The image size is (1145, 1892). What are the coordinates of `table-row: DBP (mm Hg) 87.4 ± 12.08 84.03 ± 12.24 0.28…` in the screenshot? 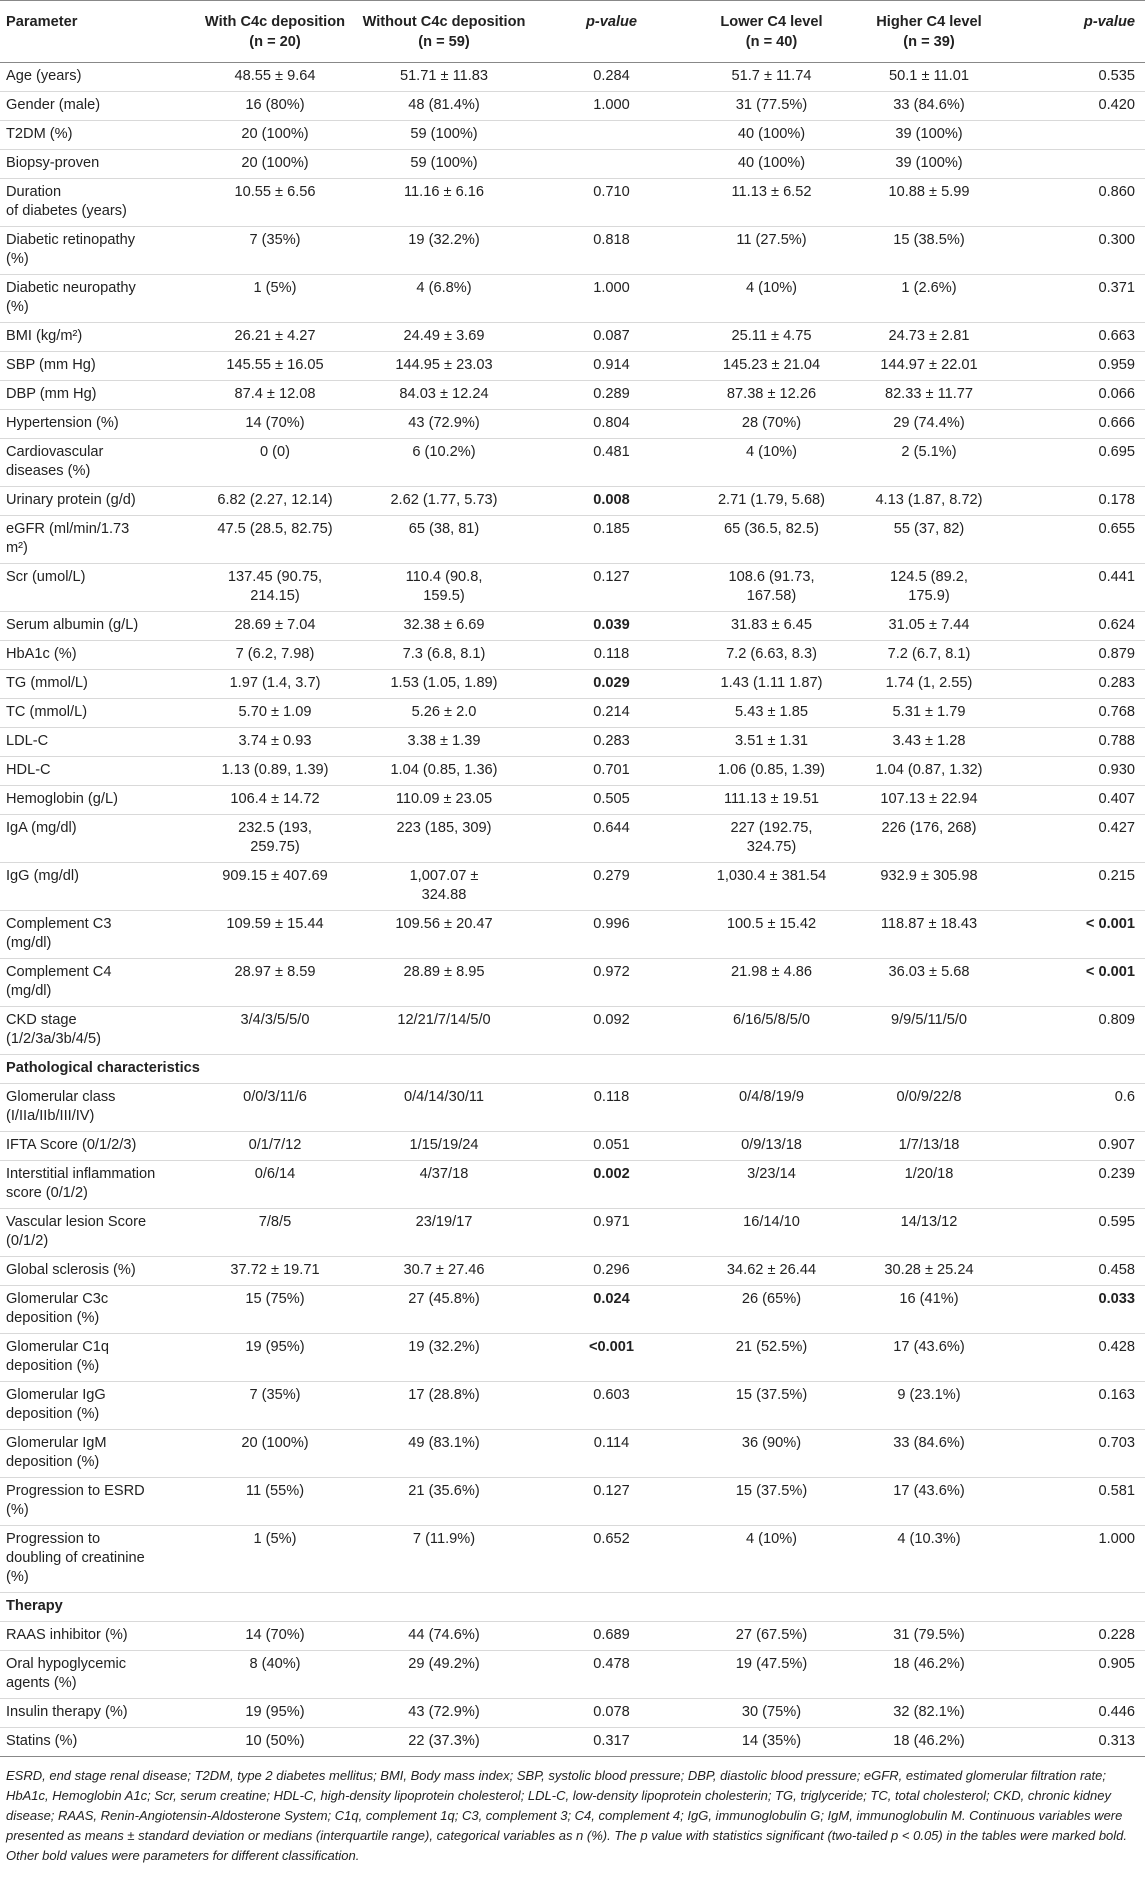 It's located at (572, 395).